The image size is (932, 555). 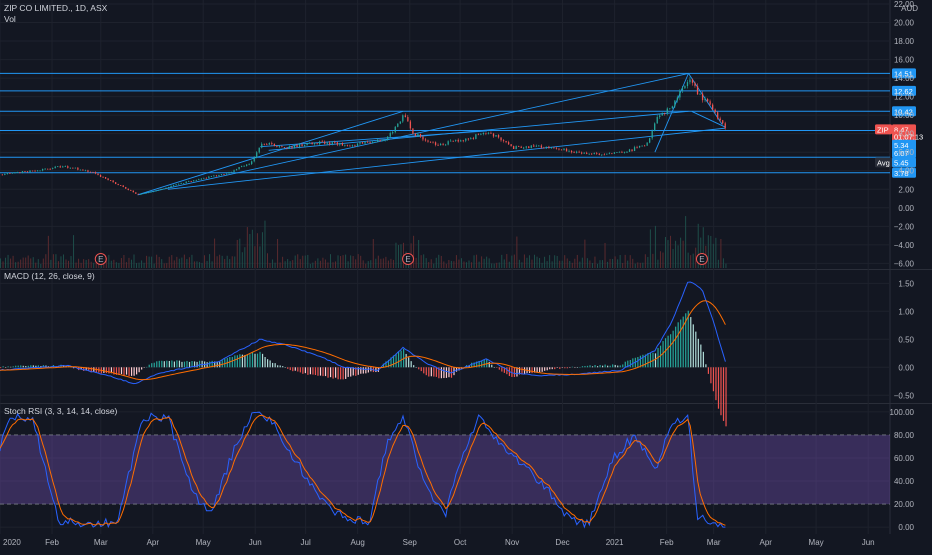 I want to click on x-tick-label: Dec, so click(x=562, y=542).